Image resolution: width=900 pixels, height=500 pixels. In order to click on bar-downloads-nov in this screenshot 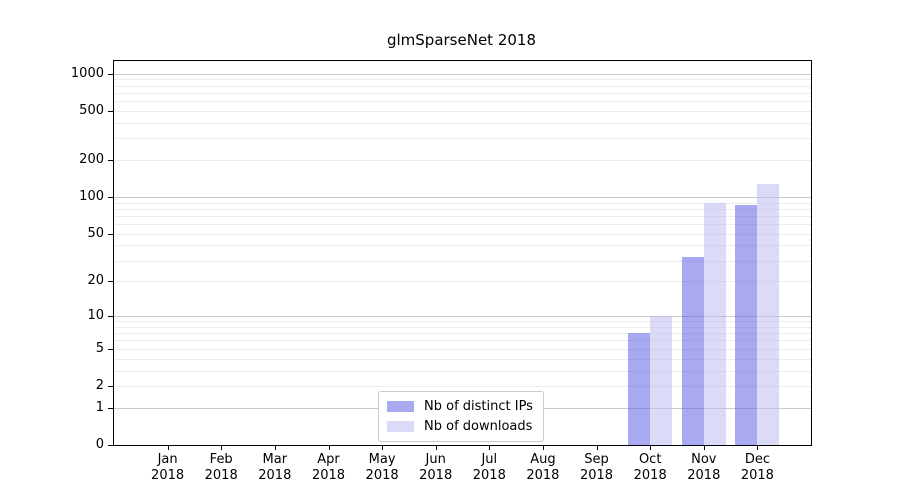, I will do `click(714, 323)`.